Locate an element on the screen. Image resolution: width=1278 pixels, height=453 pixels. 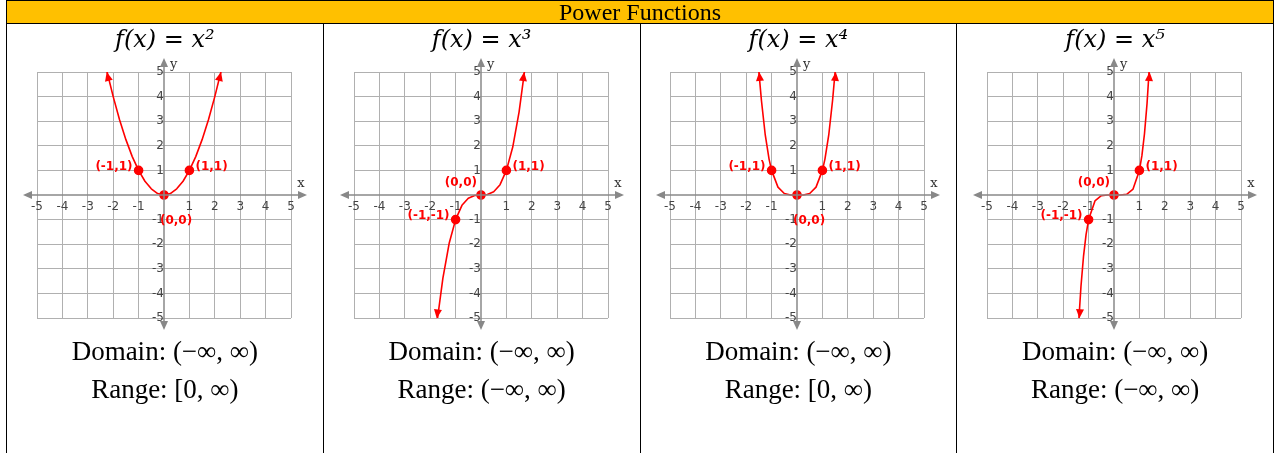
chart-title: f(x) = x⁵ is located at coordinates (1114, 39).